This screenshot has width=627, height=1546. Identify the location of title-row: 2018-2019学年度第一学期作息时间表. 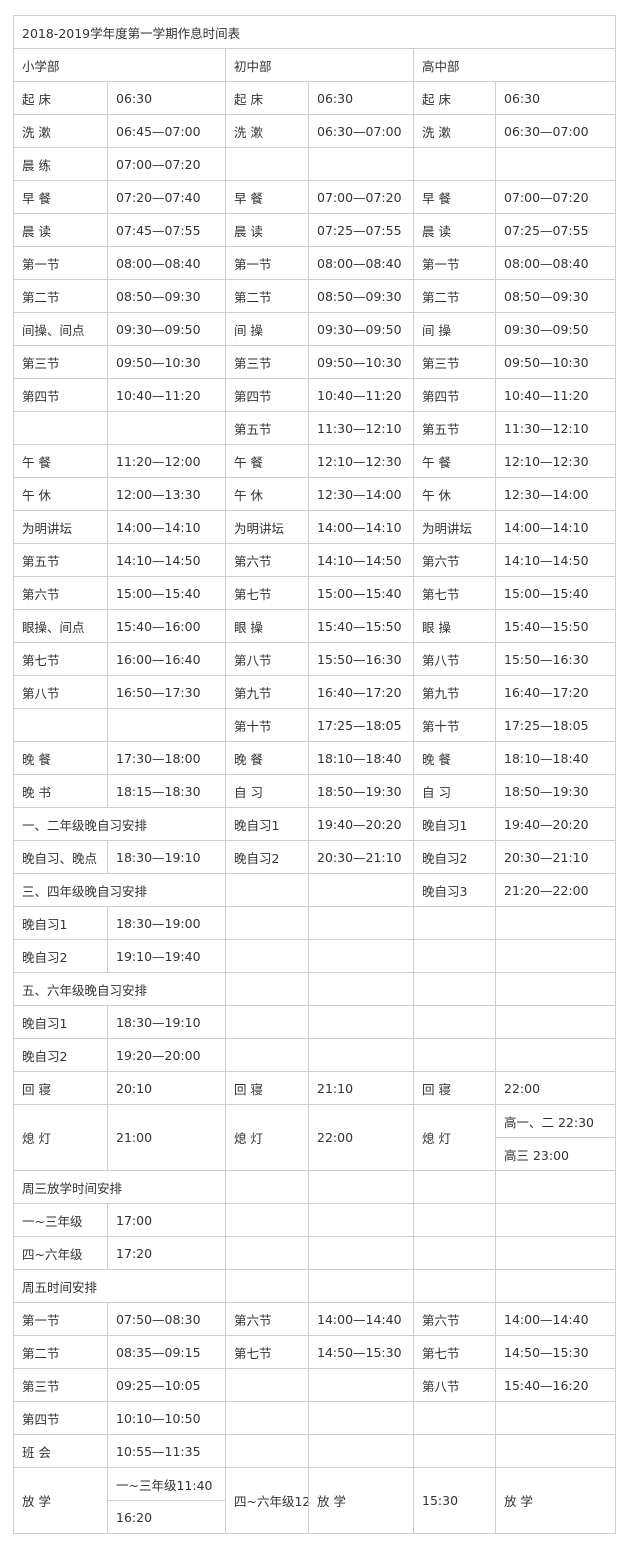
(314, 32).